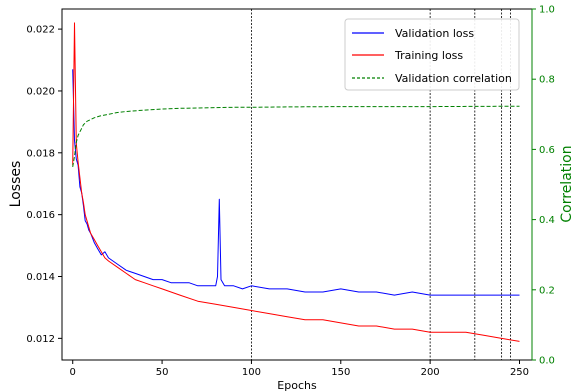 This screenshot has height=392, width=577. I want to click on x-axis-label: Epochs, so click(297, 385).